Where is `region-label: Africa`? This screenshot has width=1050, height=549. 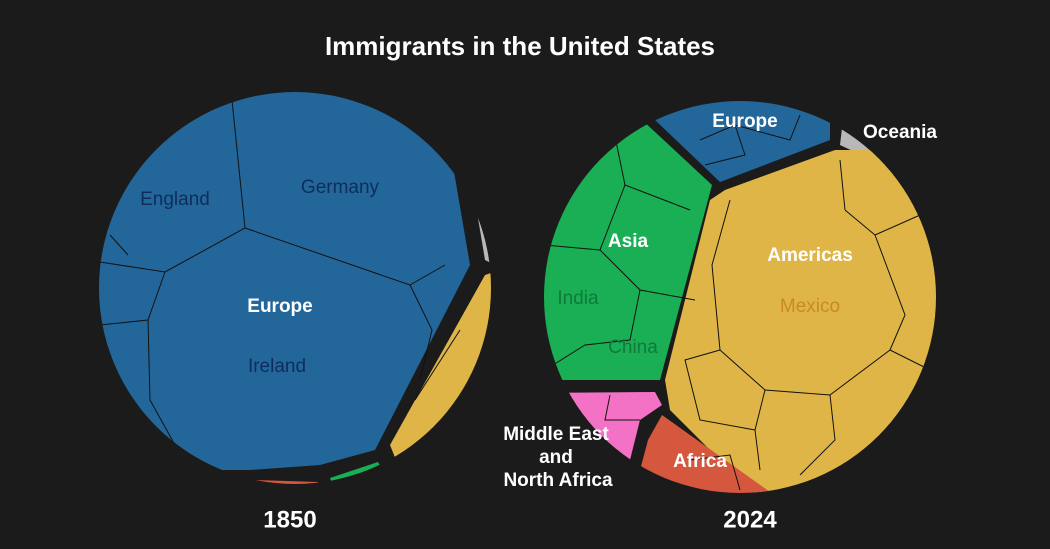
region-label: Africa is located at coordinates (700, 461).